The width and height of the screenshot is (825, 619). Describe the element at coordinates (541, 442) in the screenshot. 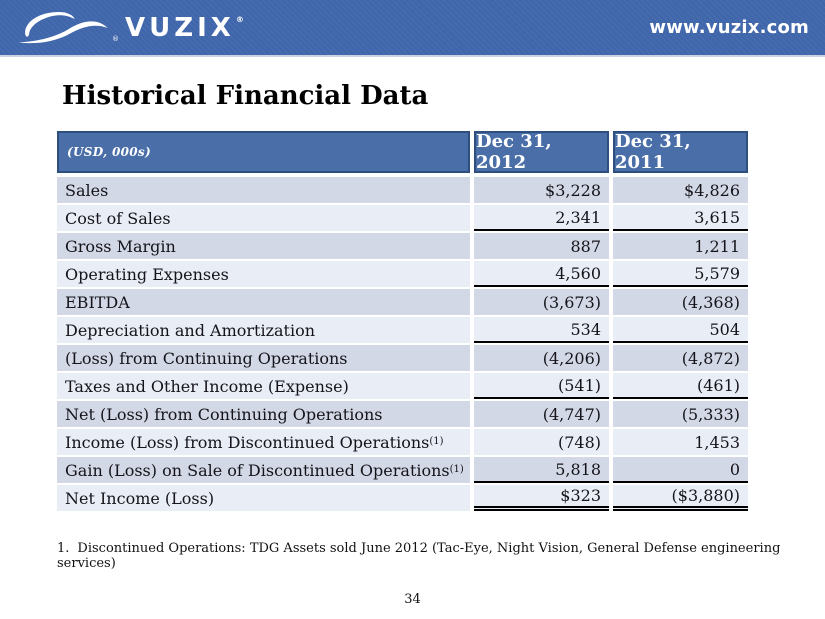

I see `value-2012: (748)` at that location.